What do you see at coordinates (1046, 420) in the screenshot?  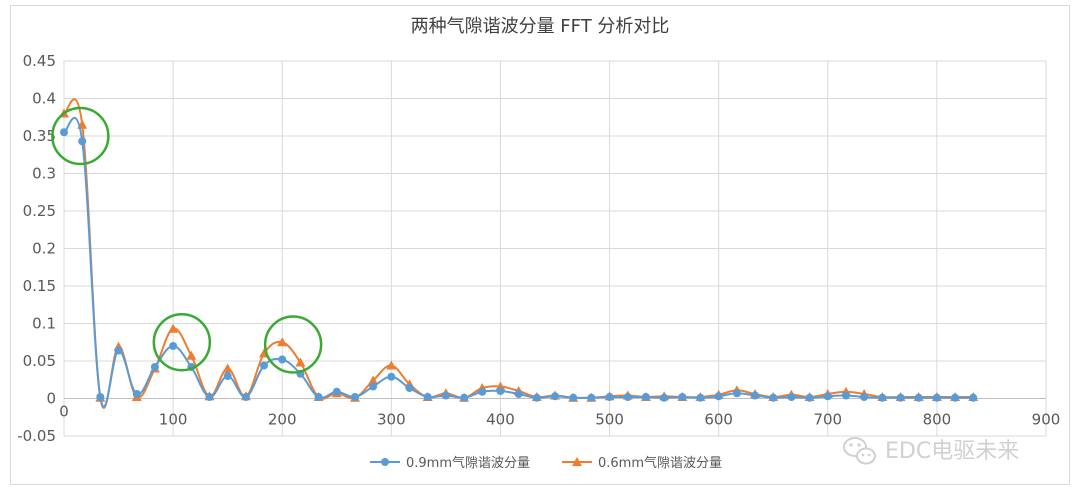 I see `x-tick-label: 900` at bounding box center [1046, 420].